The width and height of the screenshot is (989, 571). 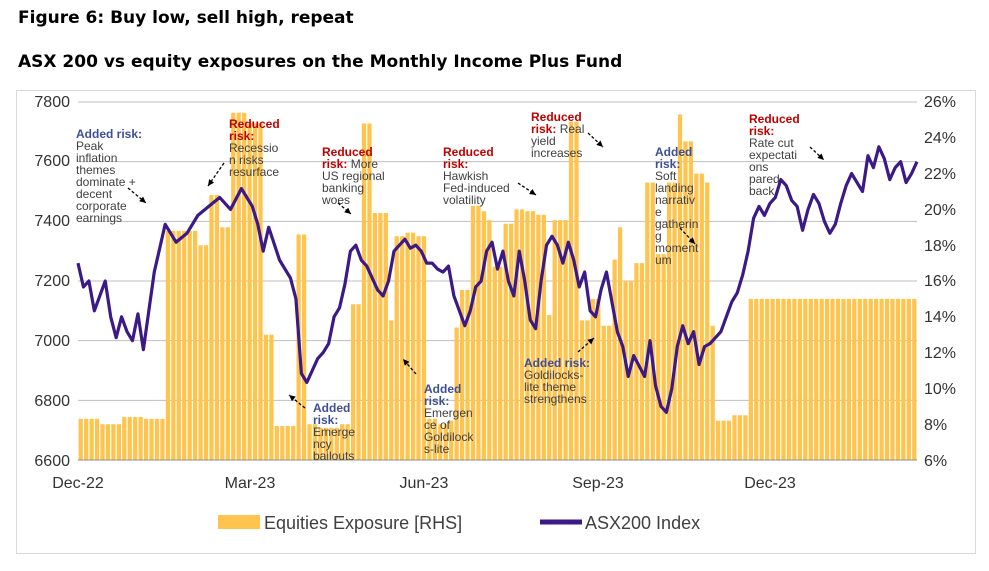 I want to click on annotation-line: inflation, so click(x=96, y=158).